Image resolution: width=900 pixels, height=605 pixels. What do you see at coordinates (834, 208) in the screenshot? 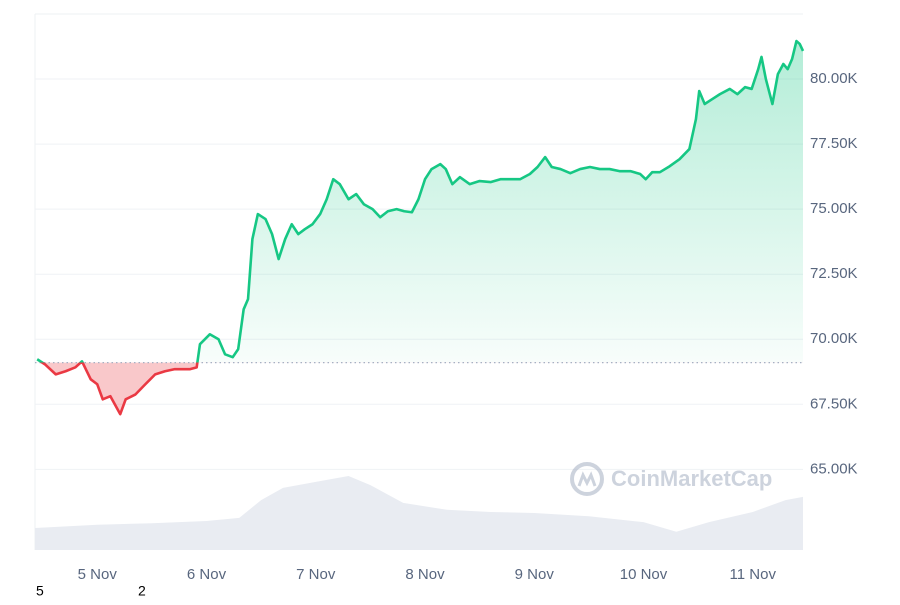
I see `y-tick-label: 75.00K` at bounding box center [834, 208].